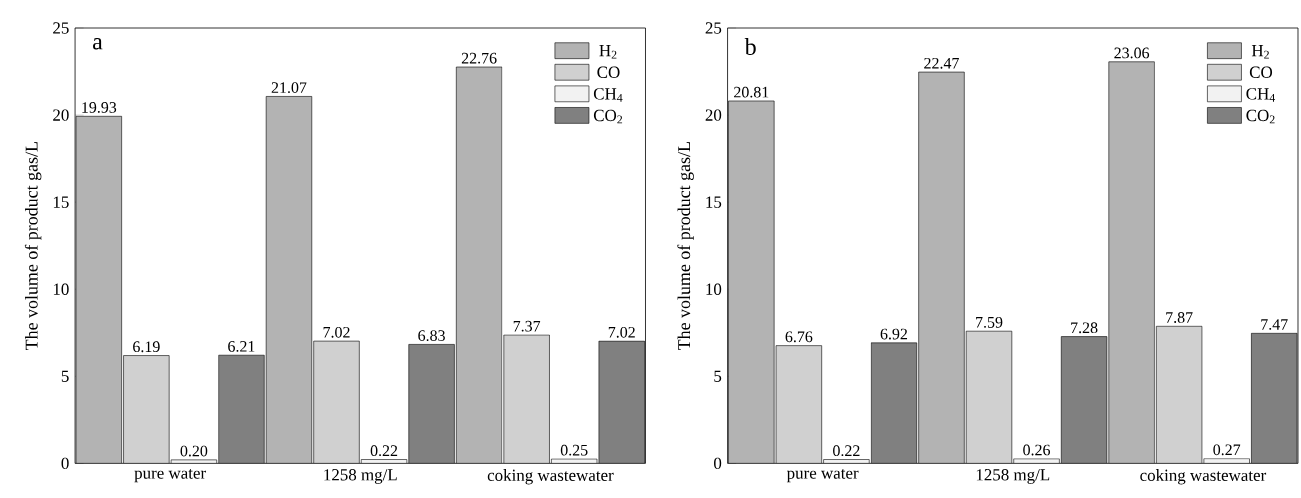 The image size is (1301, 498). What do you see at coordinates (194, 451) in the screenshot?
I see `data-label: 0.20` at bounding box center [194, 451].